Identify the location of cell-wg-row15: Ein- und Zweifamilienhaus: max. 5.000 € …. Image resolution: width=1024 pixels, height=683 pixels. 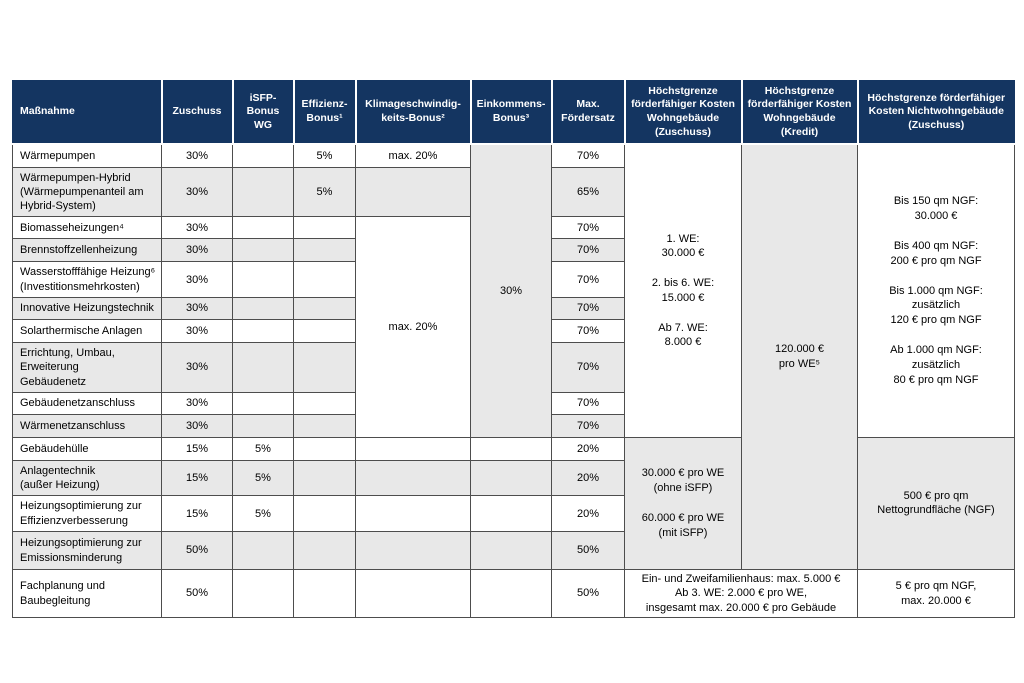
(741, 593).